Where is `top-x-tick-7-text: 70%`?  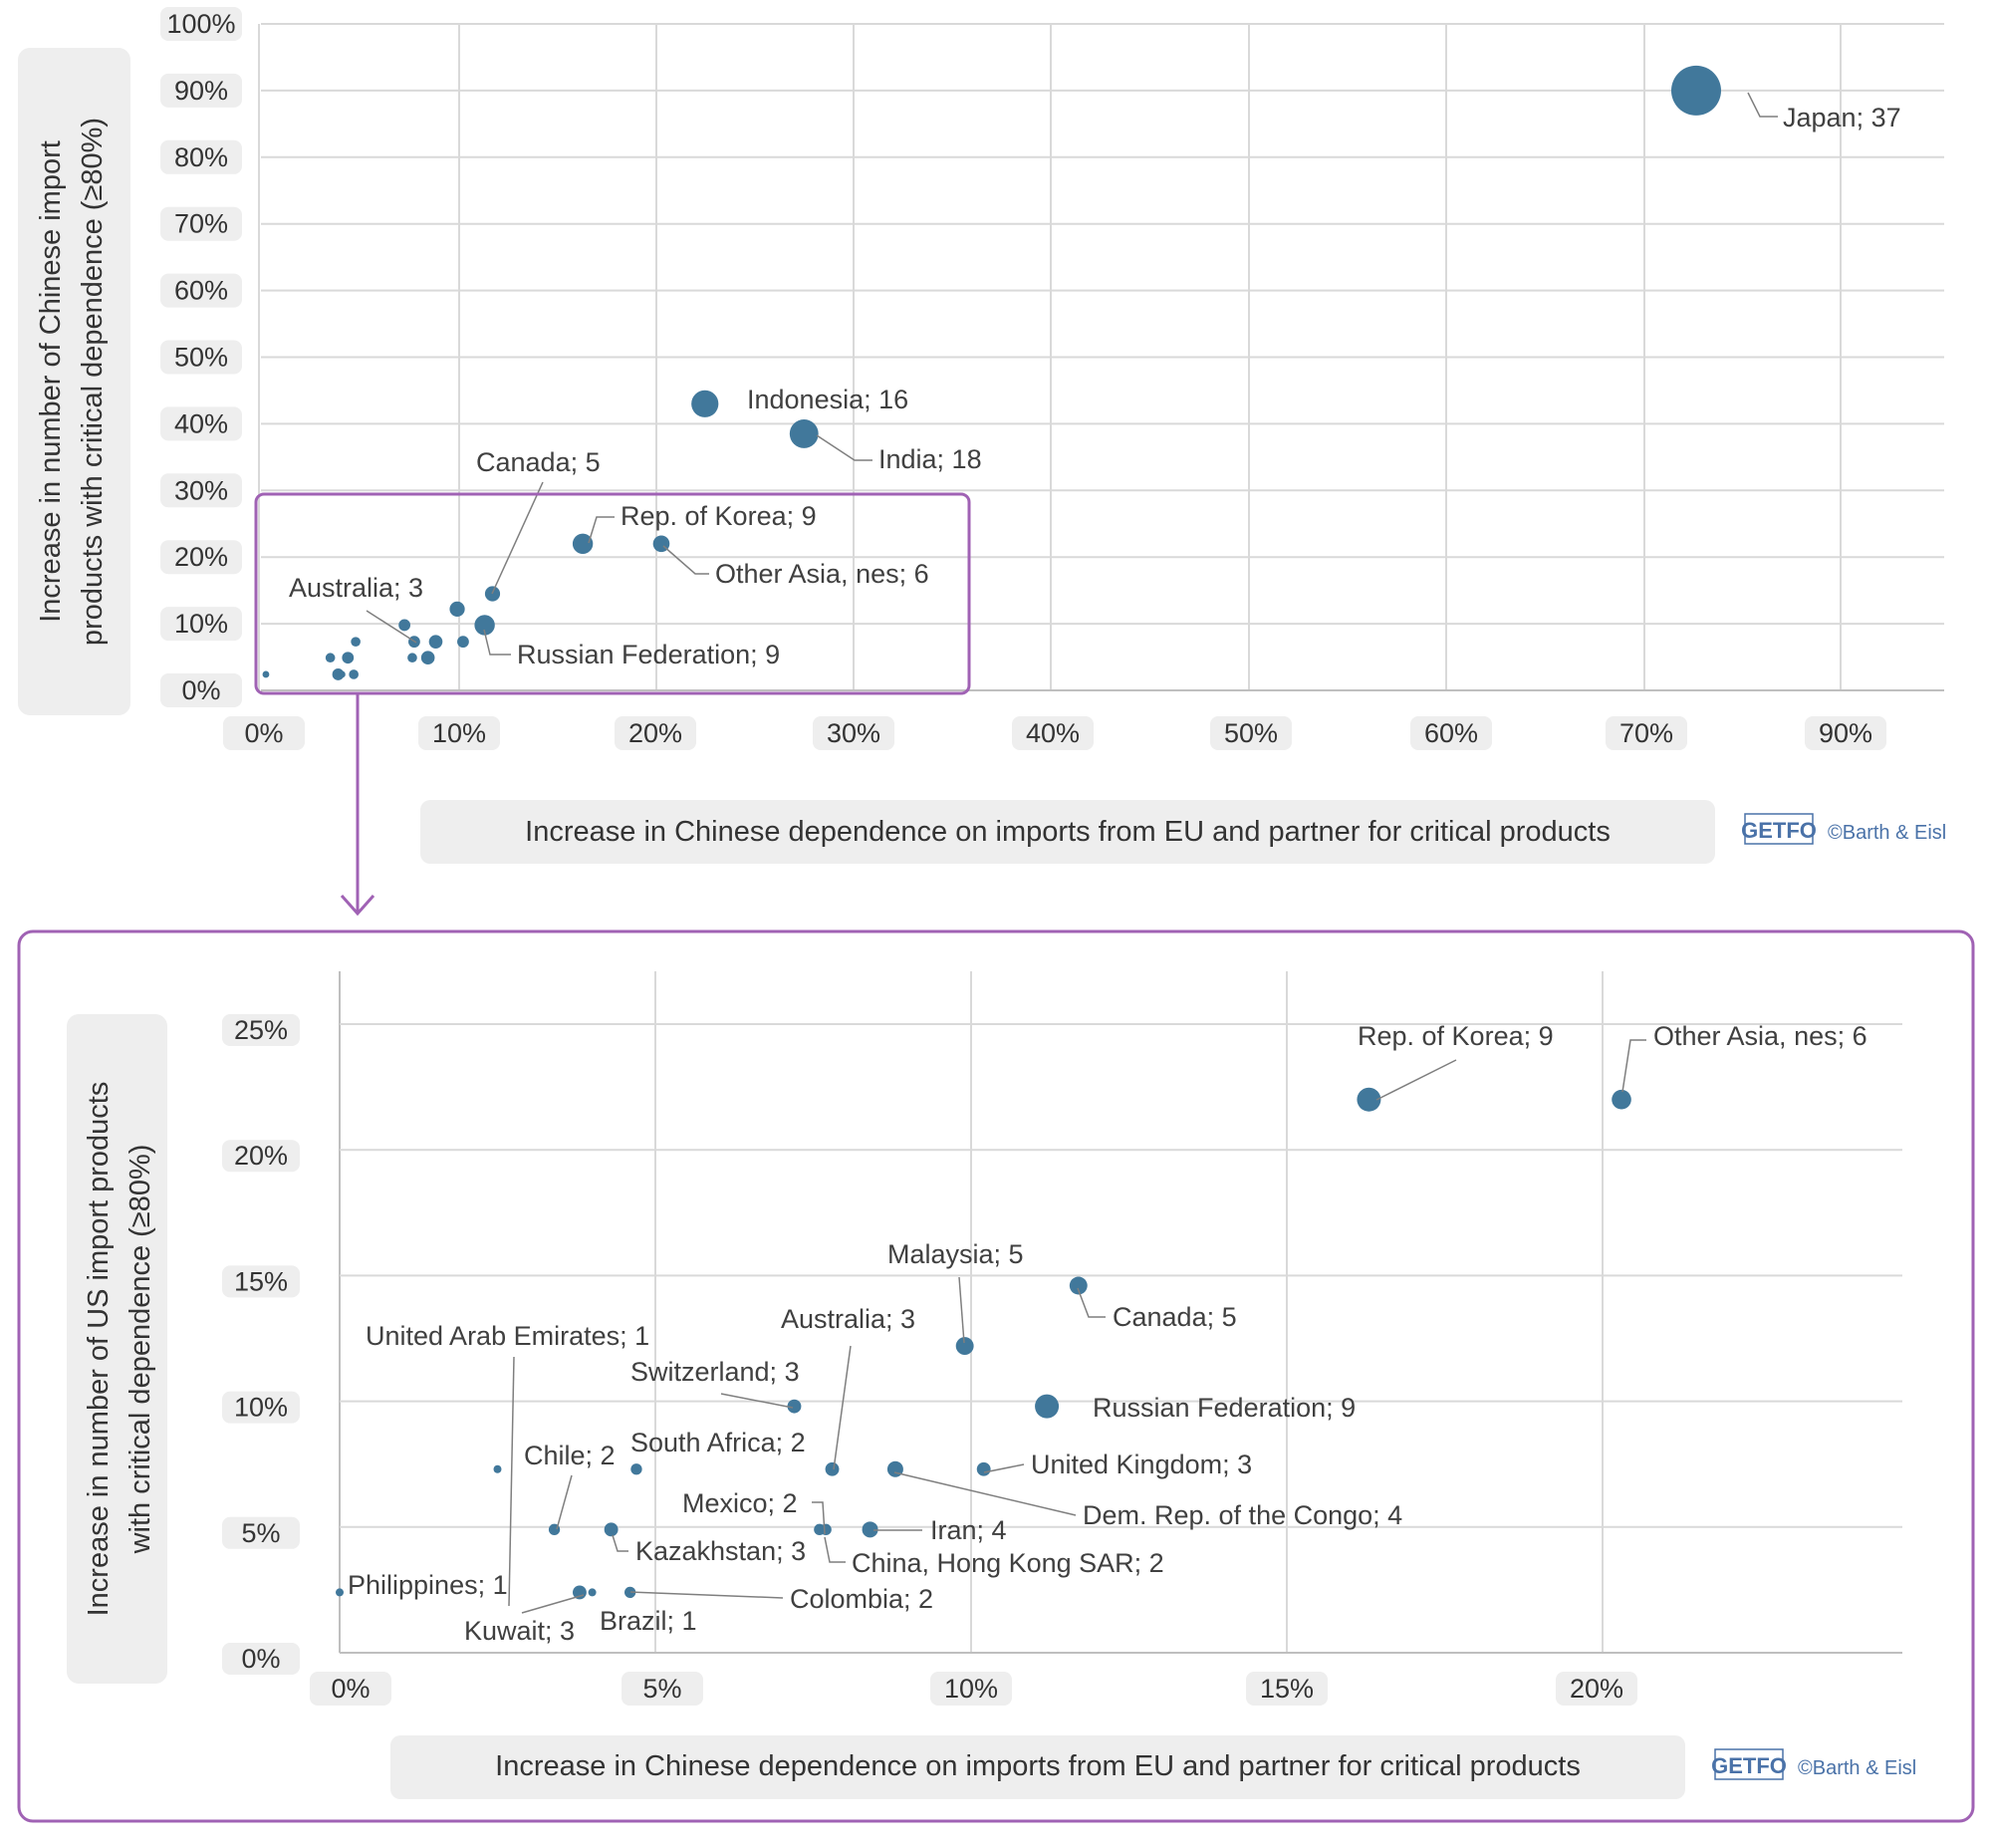
top-x-tick-7-text: 70% is located at coordinates (1646, 733).